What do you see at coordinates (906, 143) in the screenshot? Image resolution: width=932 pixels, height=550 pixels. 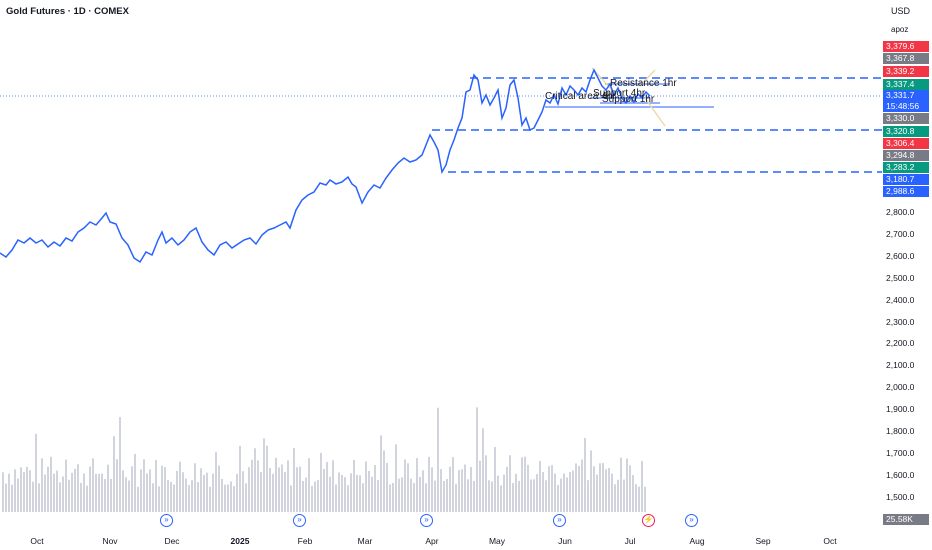 I see `price-label: 3,306.4` at bounding box center [906, 143].